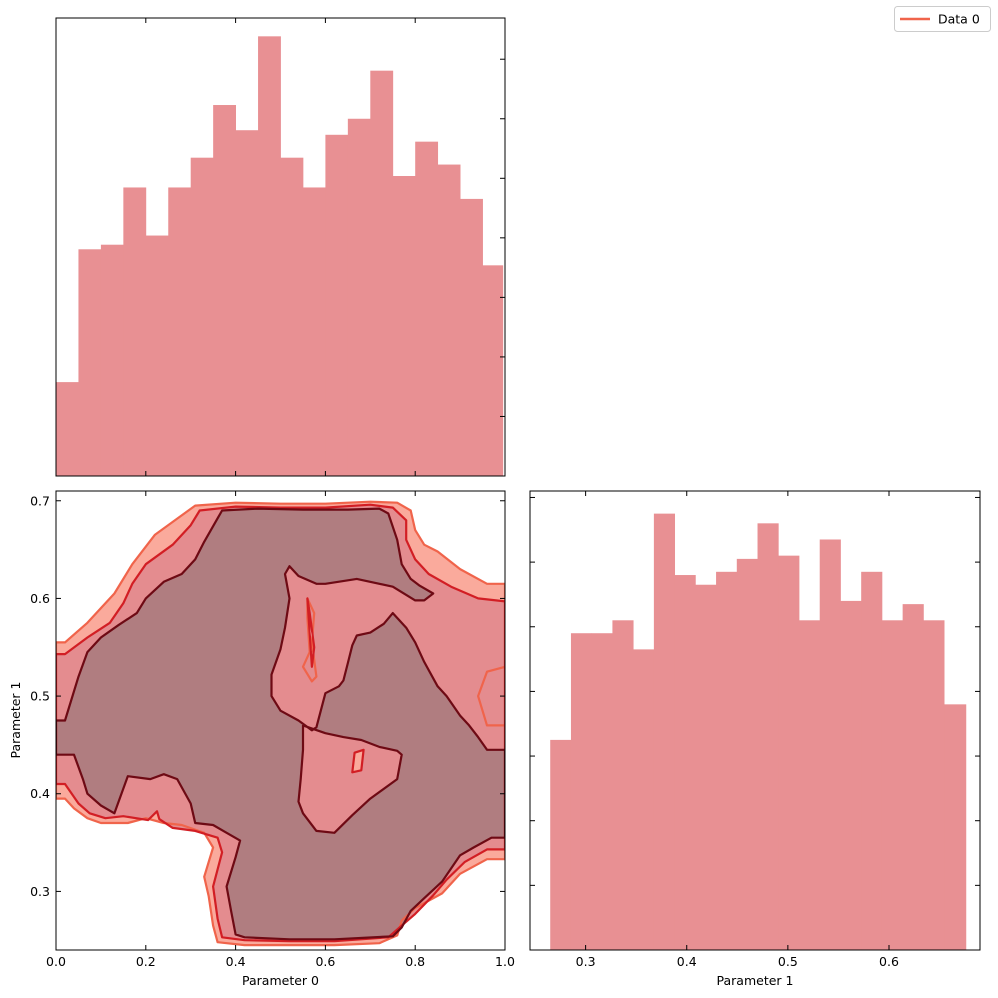 The height and width of the screenshot is (998, 998). I want to click on contour-y-tick-label: 0.3, so click(40, 891).